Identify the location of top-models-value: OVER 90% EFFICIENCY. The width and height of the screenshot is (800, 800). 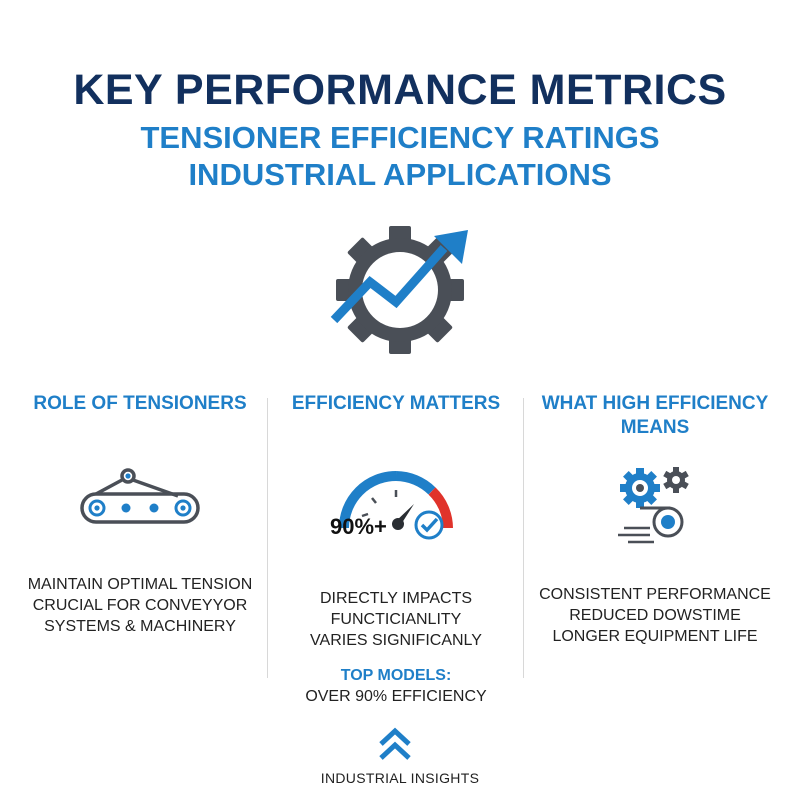
(396, 696).